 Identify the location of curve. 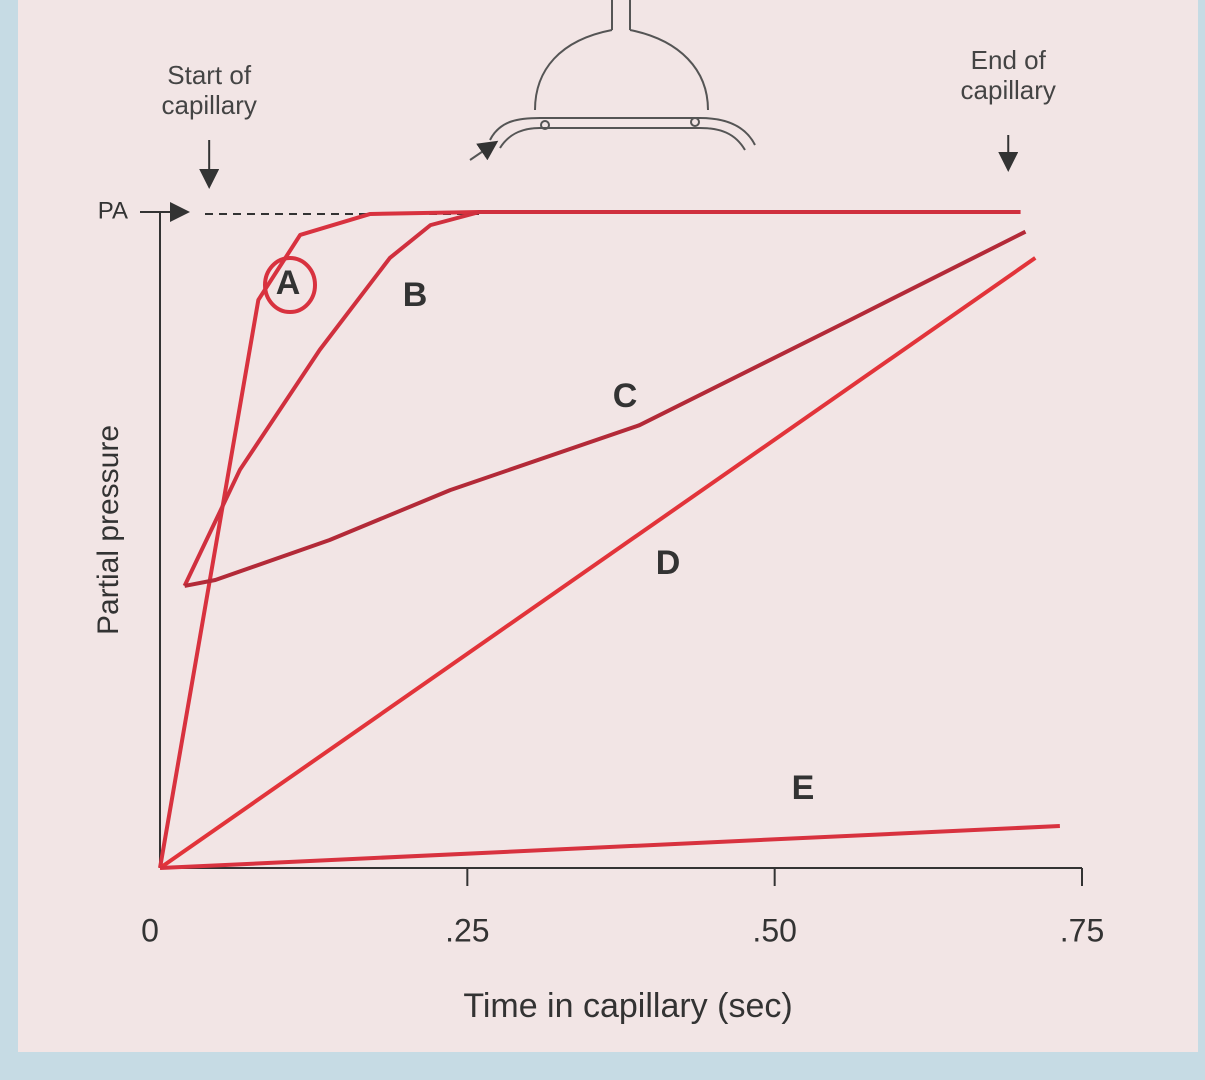
(609, 847).